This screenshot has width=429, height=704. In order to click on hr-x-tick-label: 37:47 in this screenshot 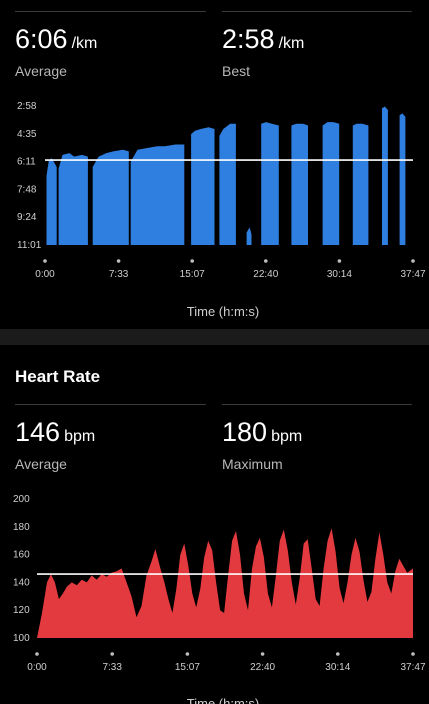, I will do `click(412, 667)`.